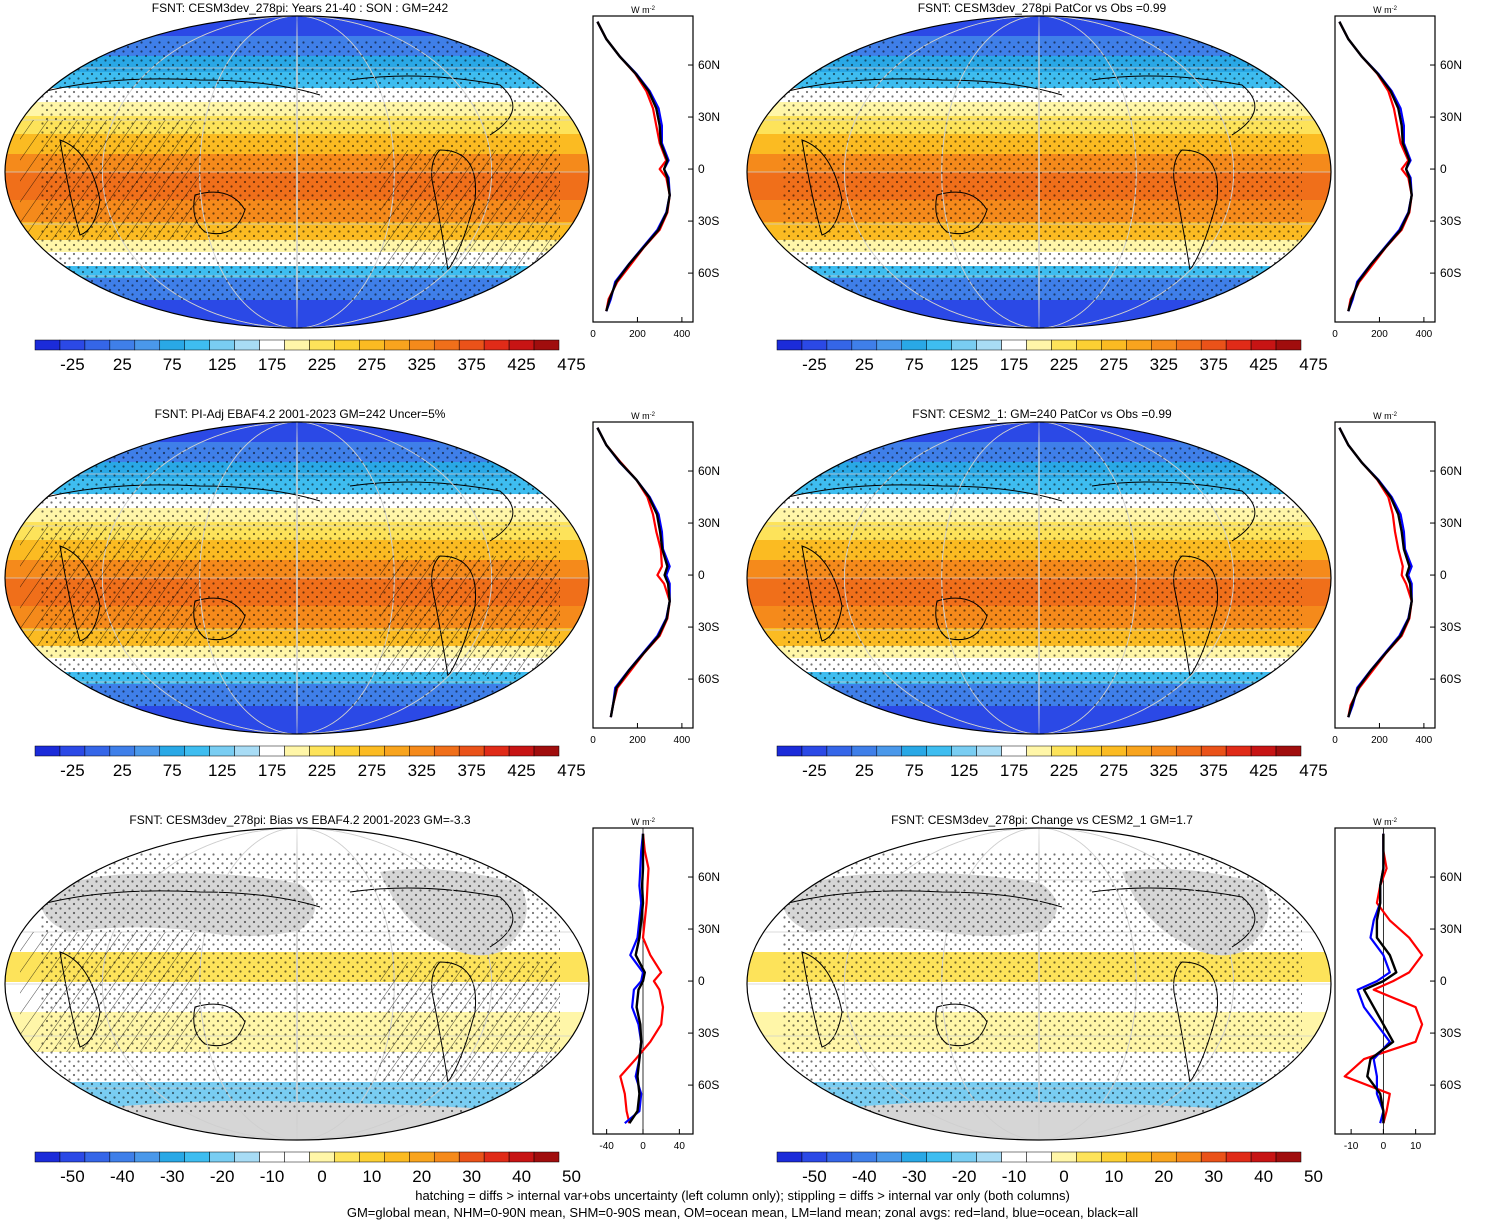  I want to click on colorbar-tick-label: -10, so click(1014, 1176).